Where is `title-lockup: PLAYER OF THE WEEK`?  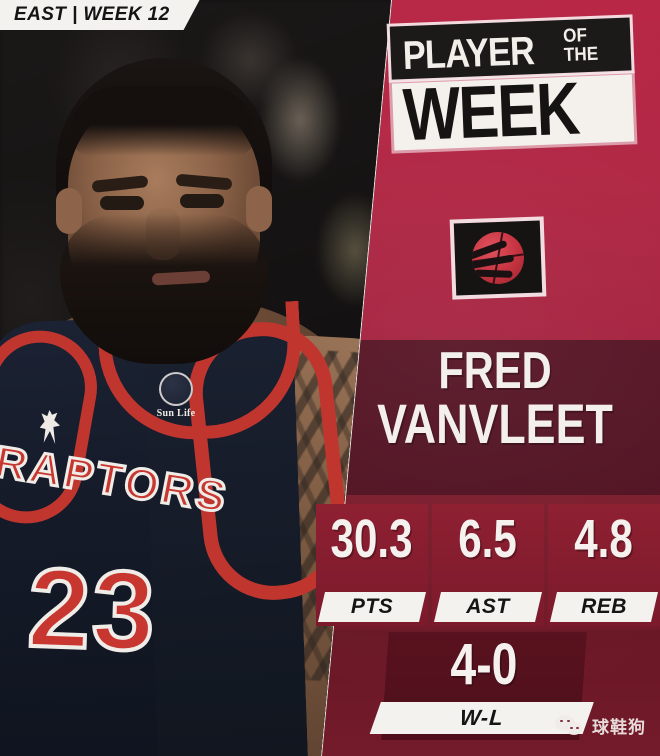
title-lockup: PLAYER OF THE WEEK is located at coordinates (512, 87).